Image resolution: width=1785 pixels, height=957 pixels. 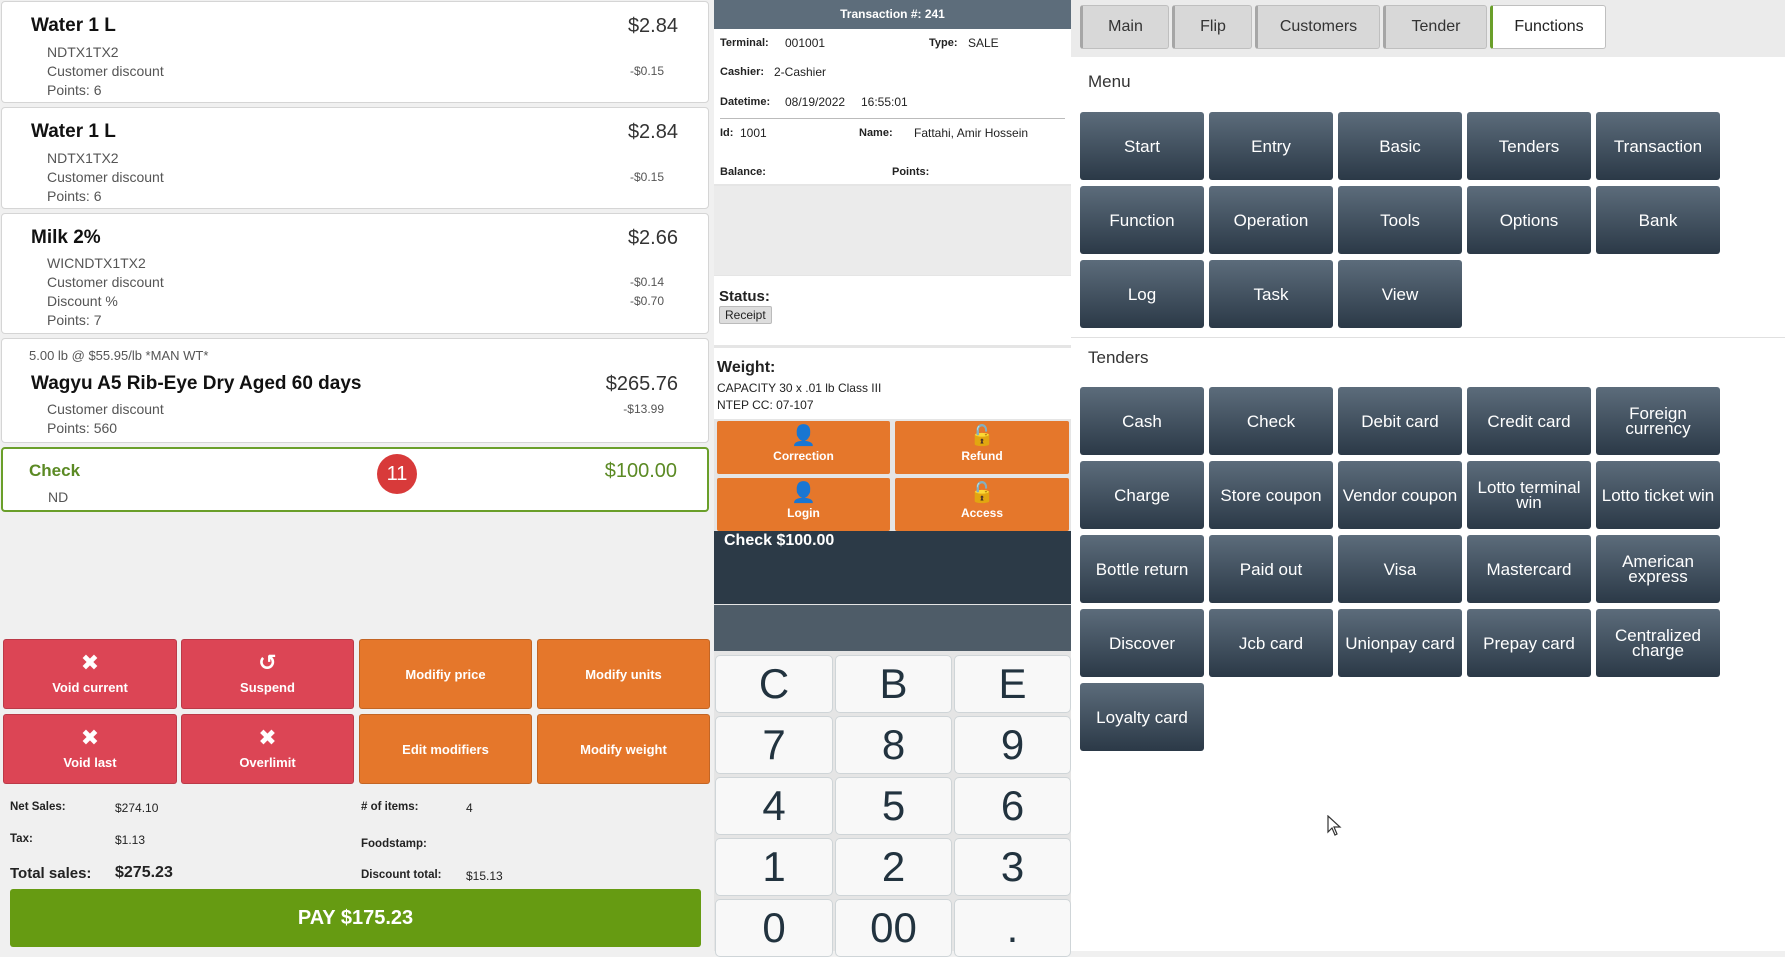 I want to click on tender-debit-card-button: Debit card, so click(x=1400, y=421).